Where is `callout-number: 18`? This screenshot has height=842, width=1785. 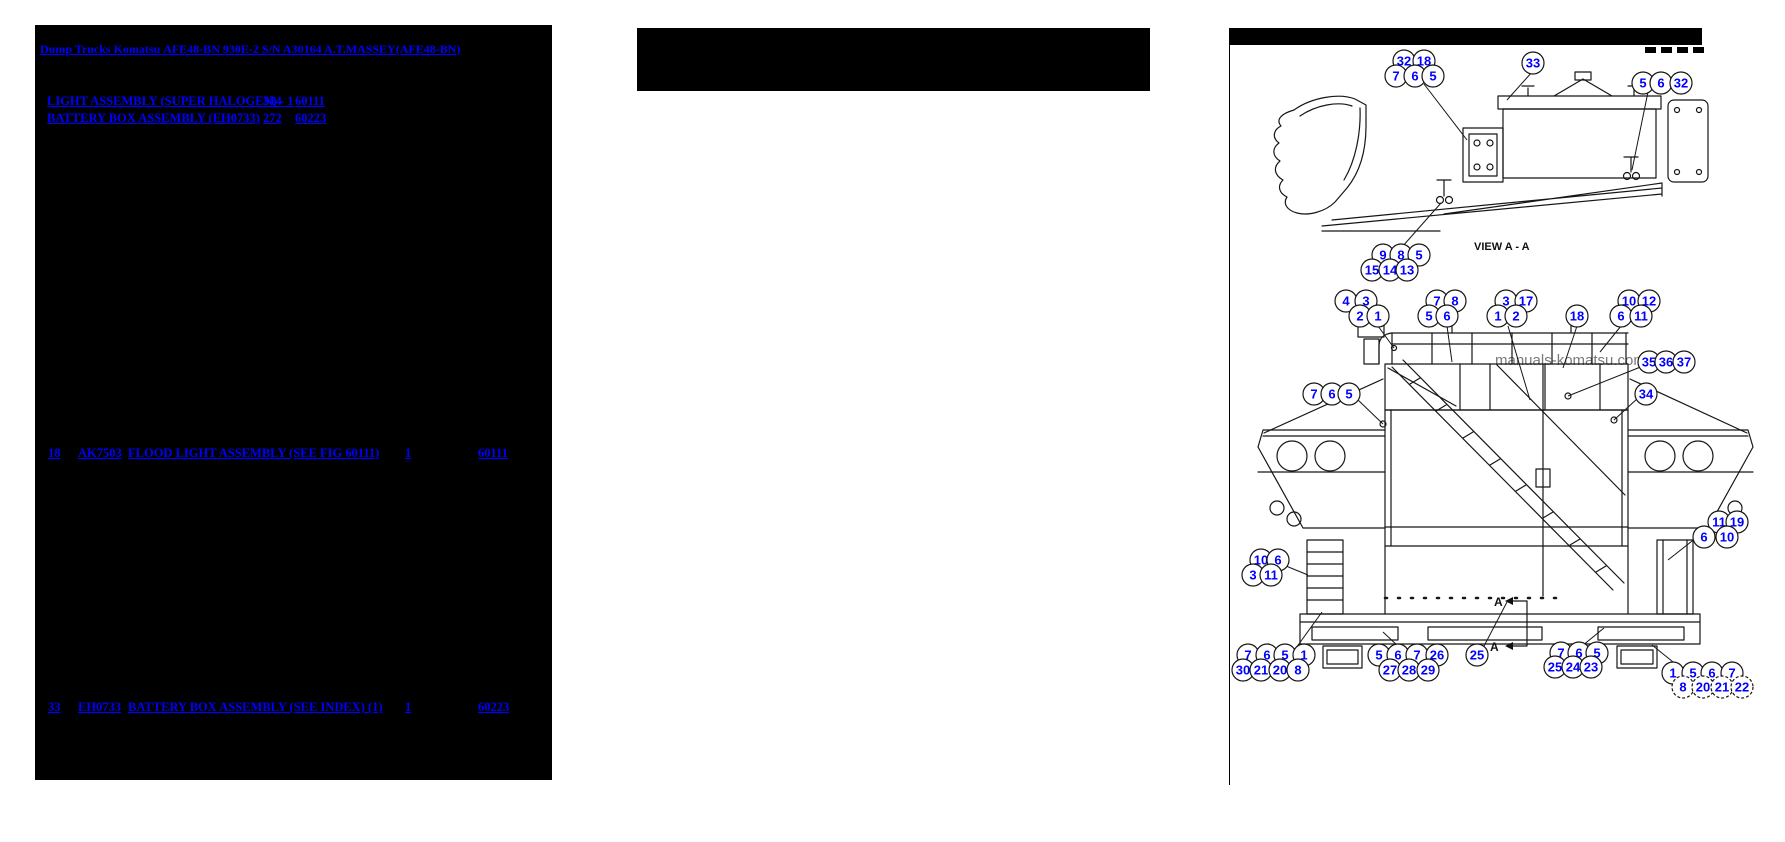
callout-number: 18 is located at coordinates (1577, 316).